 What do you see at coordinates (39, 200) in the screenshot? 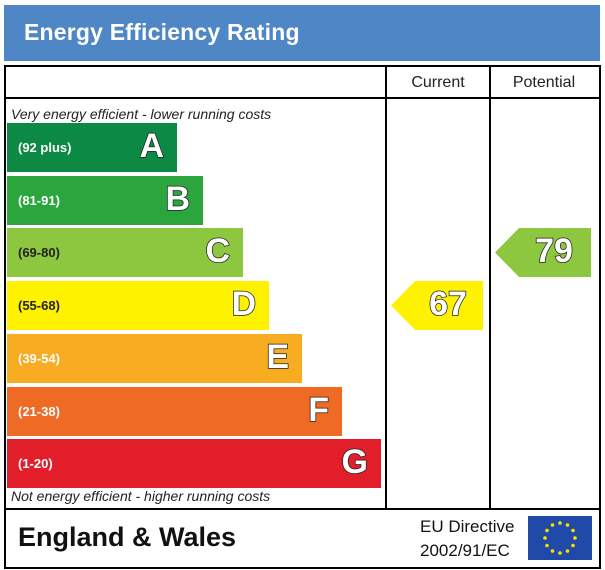
I see `band-range-label: (81-91)` at bounding box center [39, 200].